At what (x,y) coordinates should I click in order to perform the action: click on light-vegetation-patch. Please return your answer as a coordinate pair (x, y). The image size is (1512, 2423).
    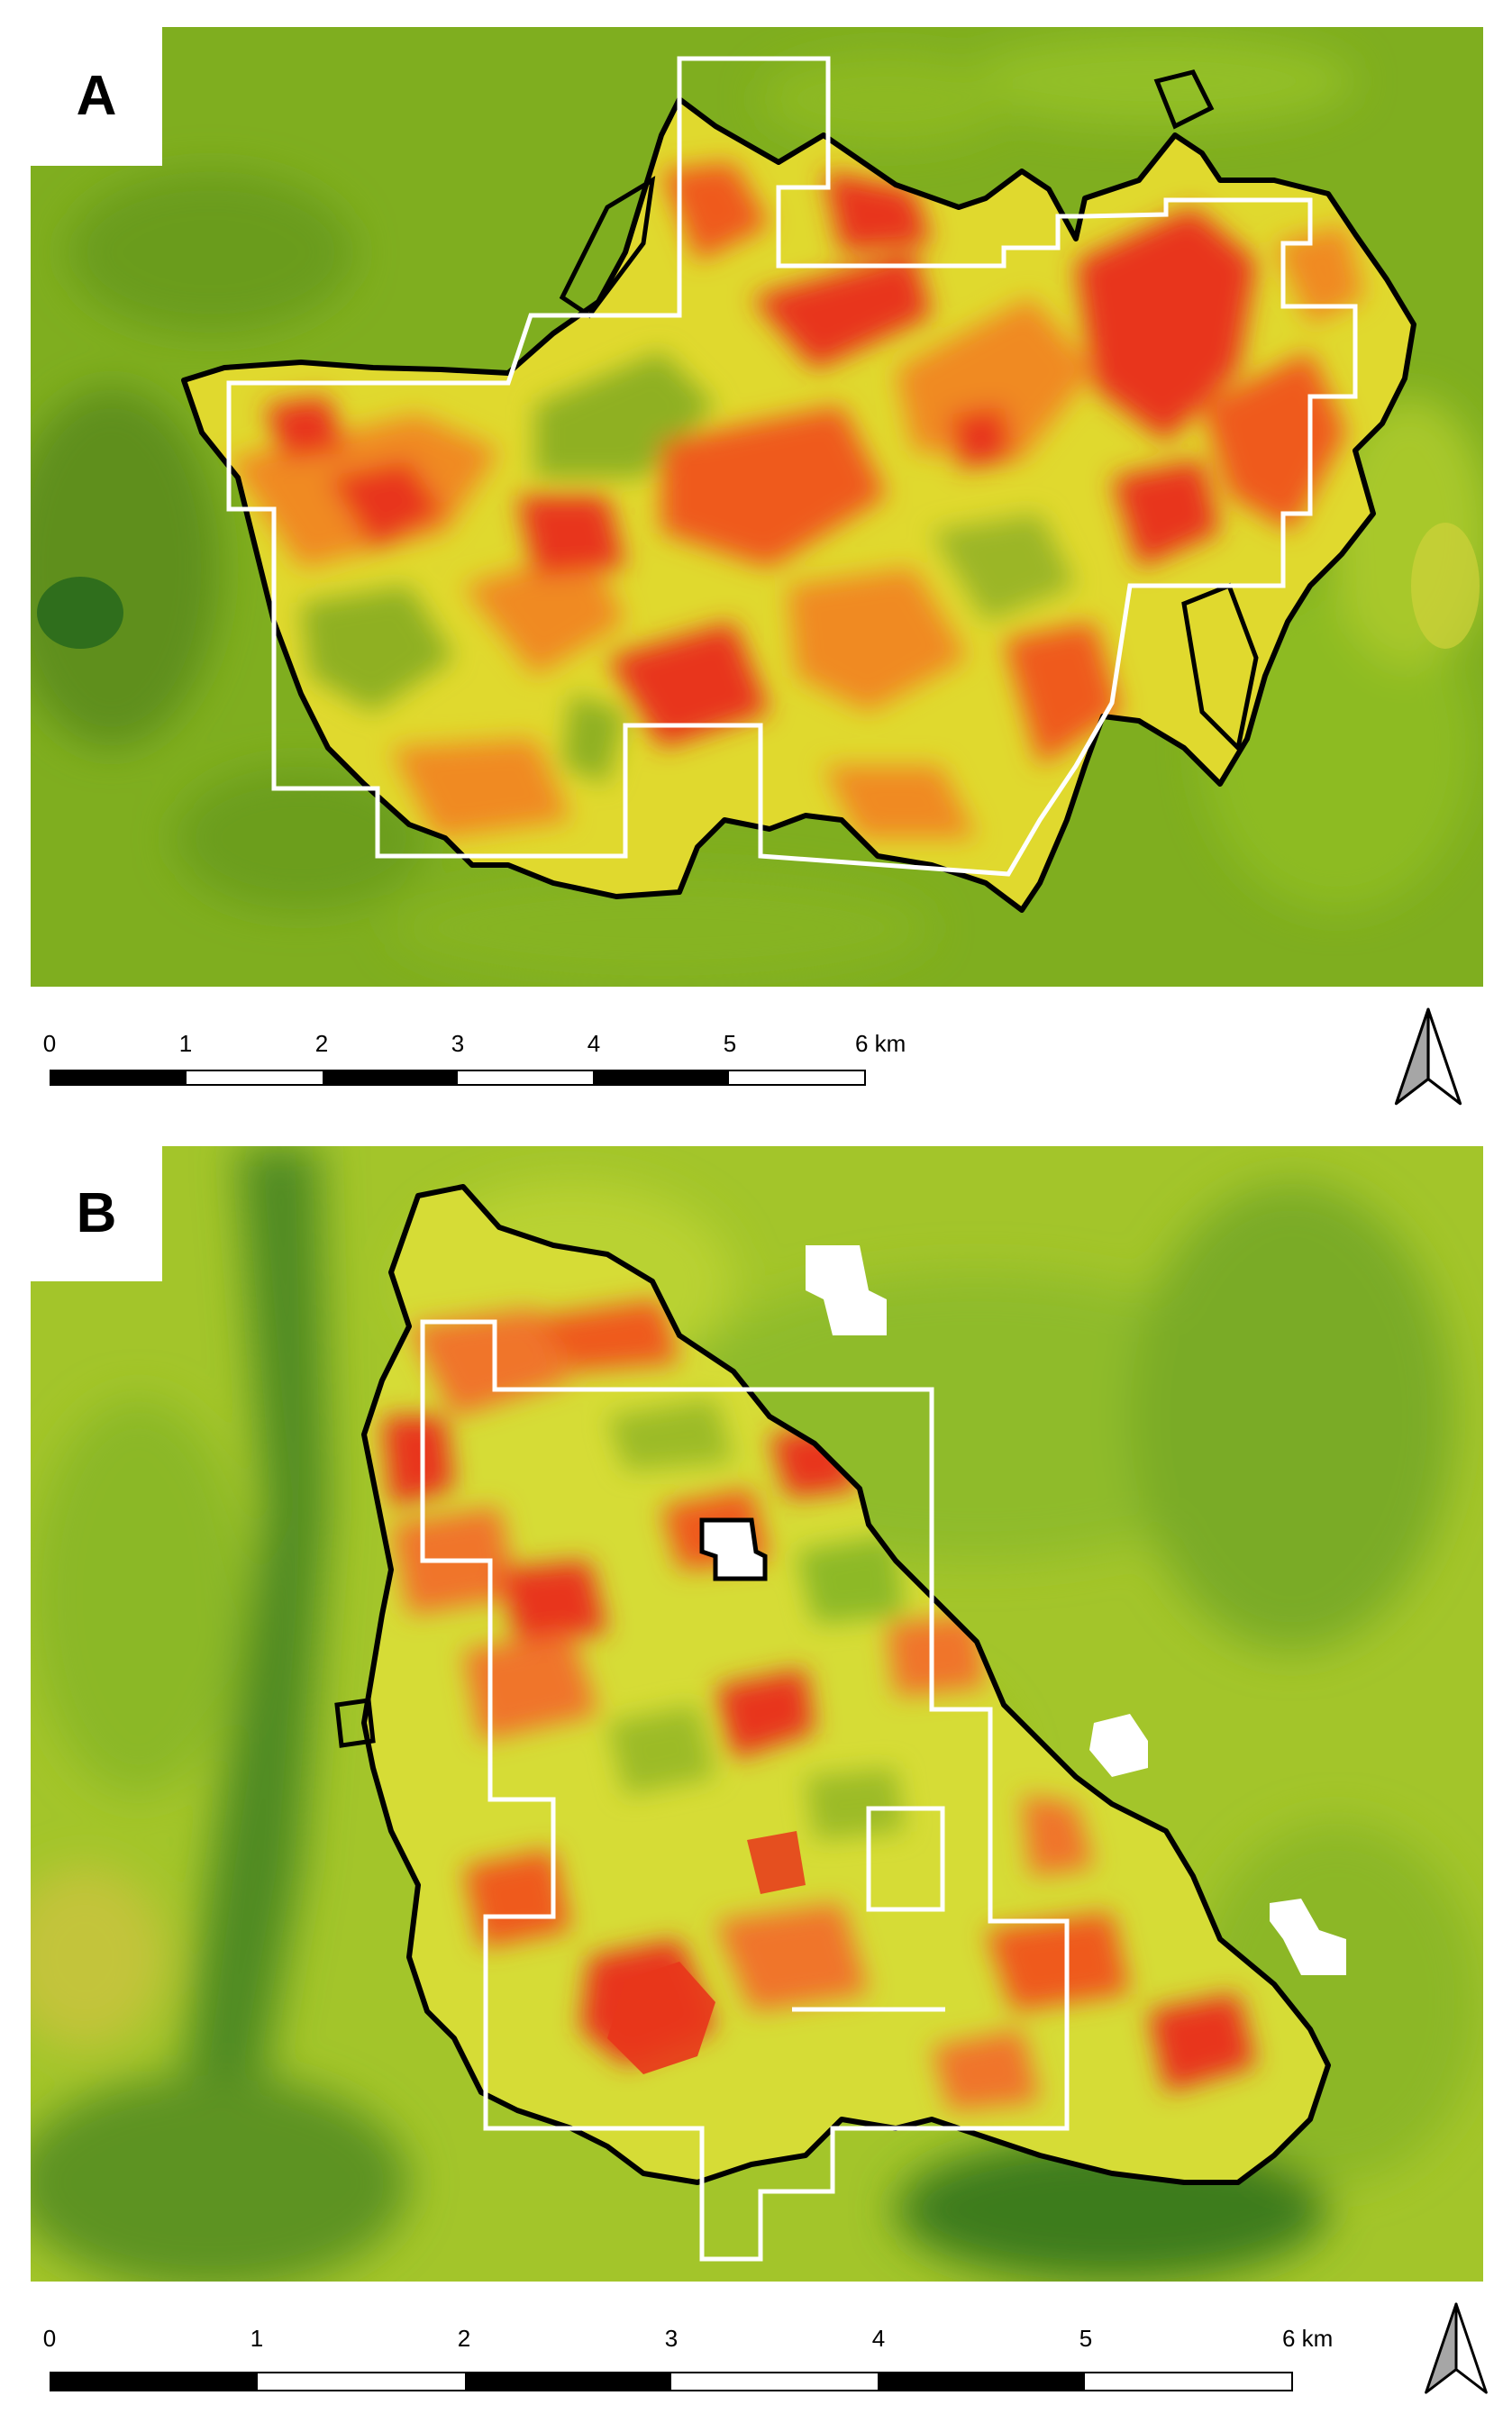
    Looking at the image, I should click on (1445, 586).